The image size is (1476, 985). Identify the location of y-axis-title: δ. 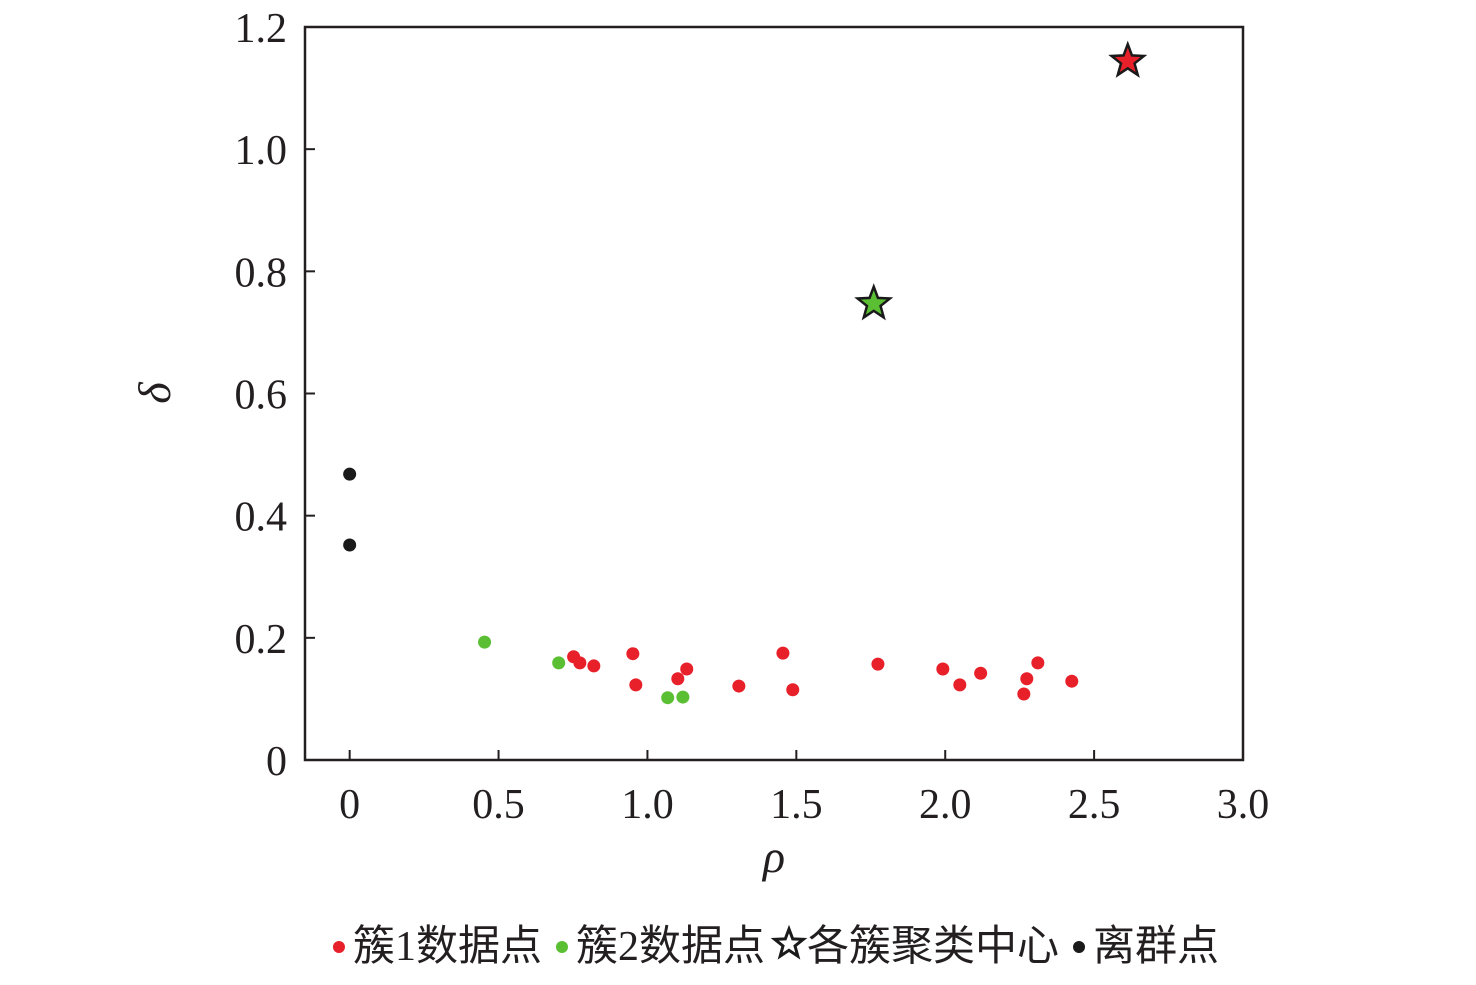
(154, 393).